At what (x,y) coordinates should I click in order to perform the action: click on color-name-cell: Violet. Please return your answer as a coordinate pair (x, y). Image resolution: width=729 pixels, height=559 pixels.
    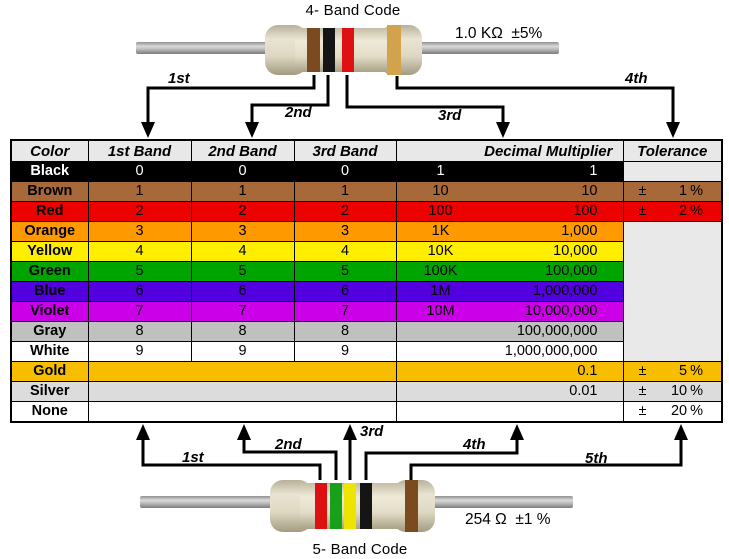
    Looking at the image, I should click on (49, 311).